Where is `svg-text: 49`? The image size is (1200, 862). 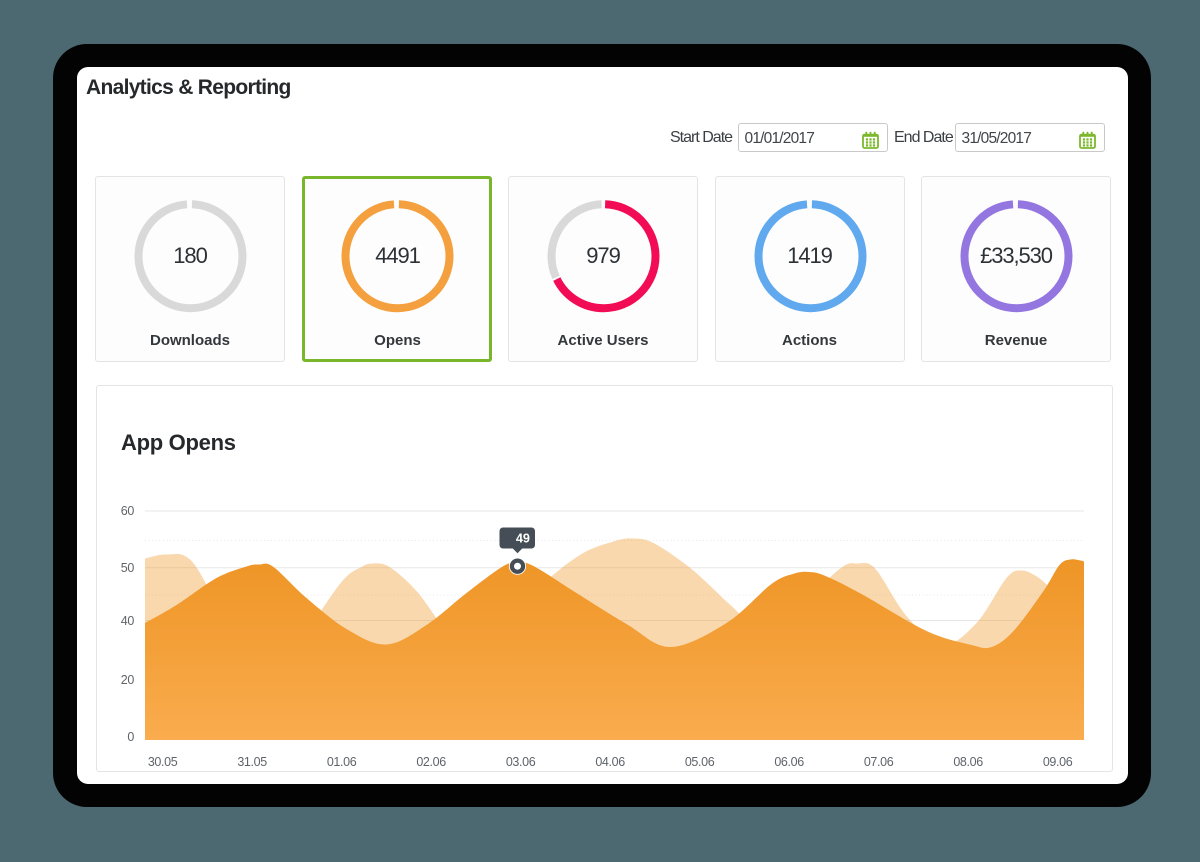
svg-text: 49 is located at coordinates (522, 539).